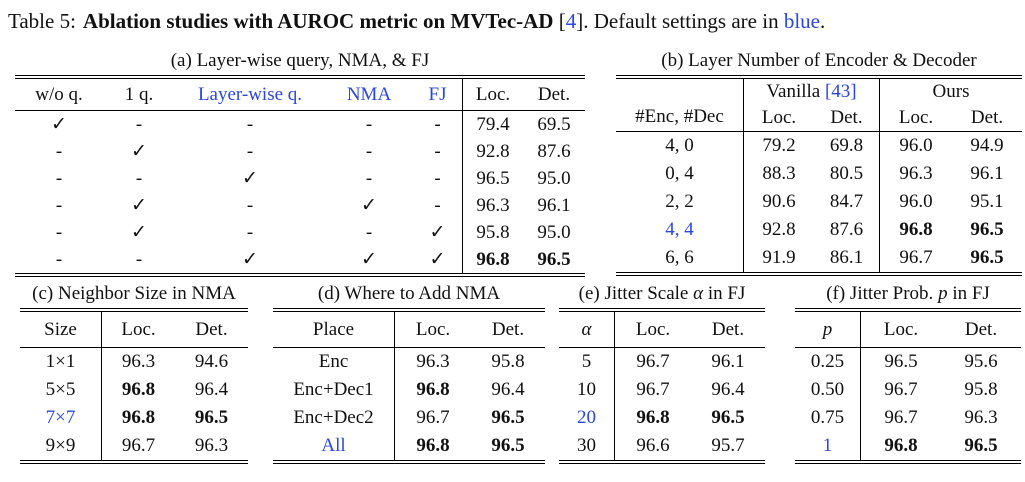 The height and width of the screenshot is (482, 1025). What do you see at coordinates (840, 91) in the screenshot?
I see `citation-43-link: [43]` at bounding box center [840, 91].